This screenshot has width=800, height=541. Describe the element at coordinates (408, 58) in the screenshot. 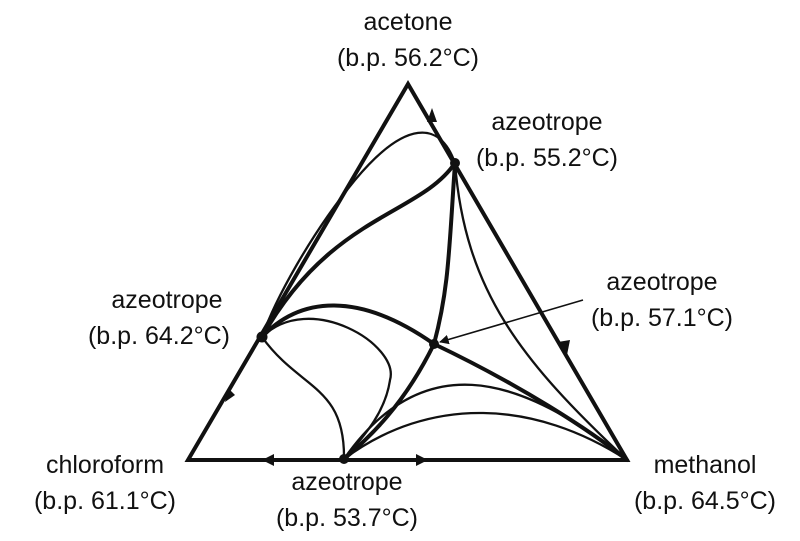

I see `label-acetone-bp: (b.p. 56.2°C)` at that location.